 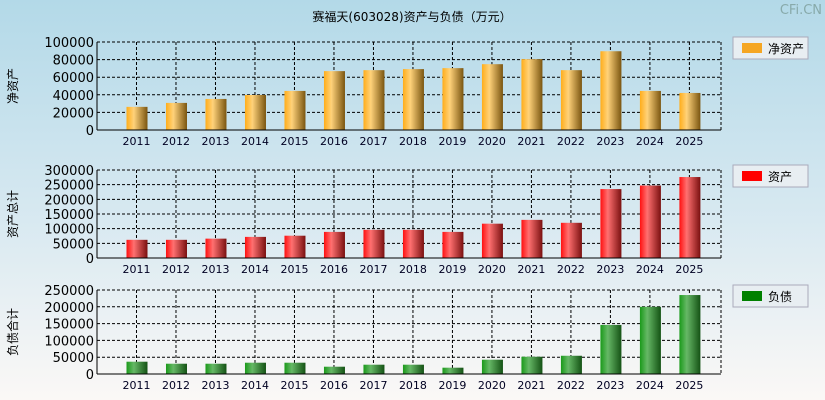 I want to click on legend-label: 净资产, so click(x=786, y=49).